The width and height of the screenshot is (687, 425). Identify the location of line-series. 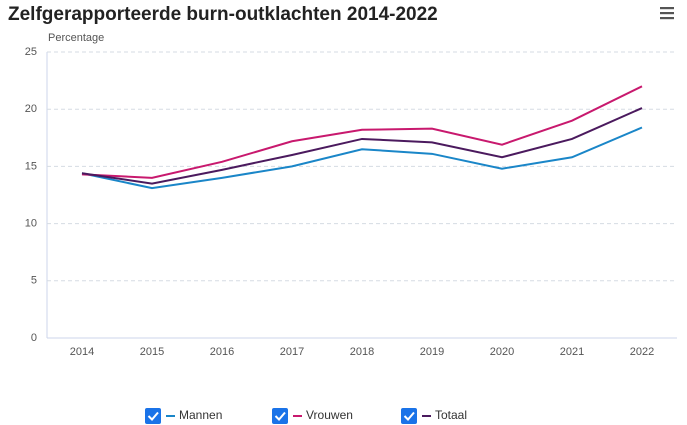
(362, 158).